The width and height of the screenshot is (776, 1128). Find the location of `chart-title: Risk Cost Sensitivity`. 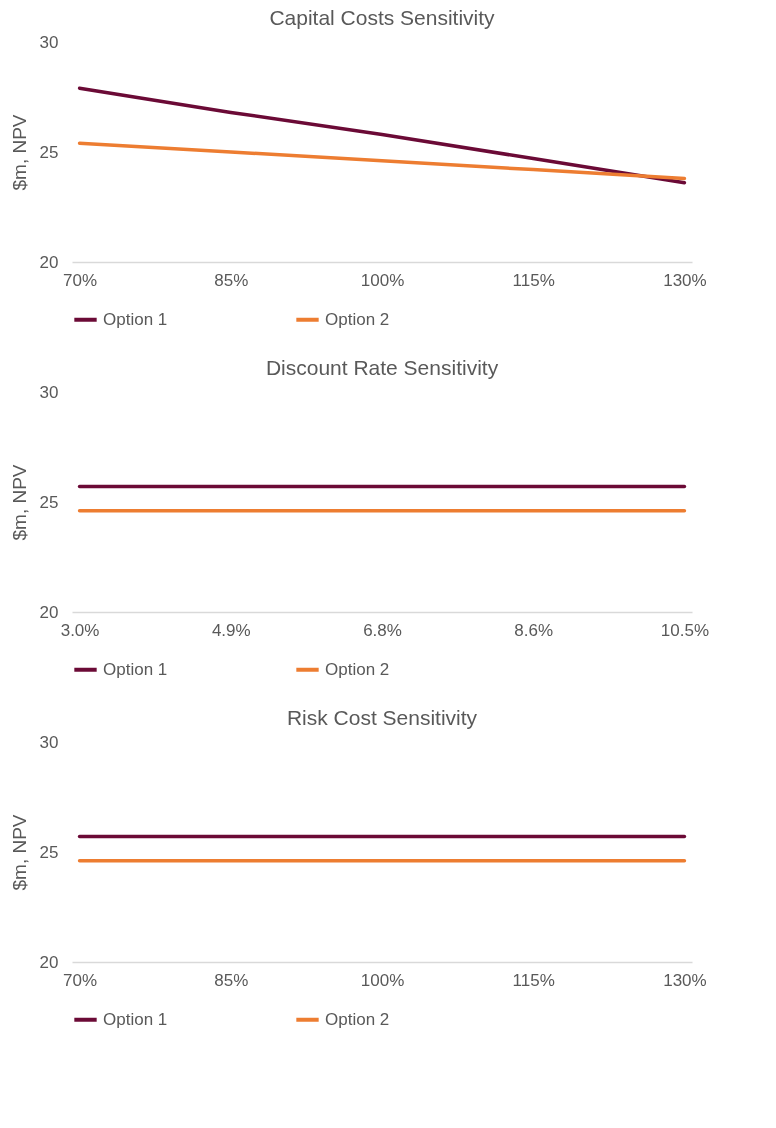

chart-title: Risk Cost Sensitivity is located at coordinates (382, 717).